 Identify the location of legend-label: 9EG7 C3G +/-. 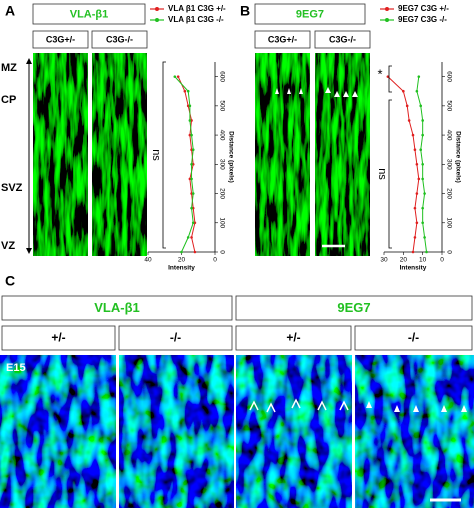
(423, 8).